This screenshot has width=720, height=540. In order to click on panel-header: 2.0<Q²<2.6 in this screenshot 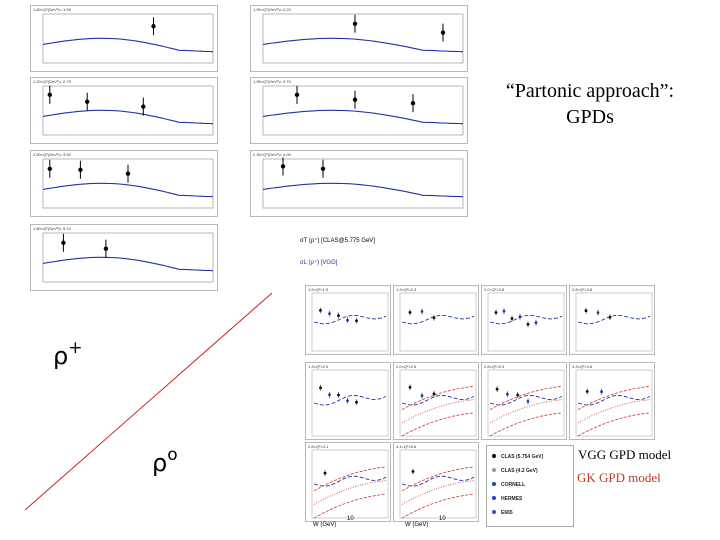, I will do `click(406, 366)`.